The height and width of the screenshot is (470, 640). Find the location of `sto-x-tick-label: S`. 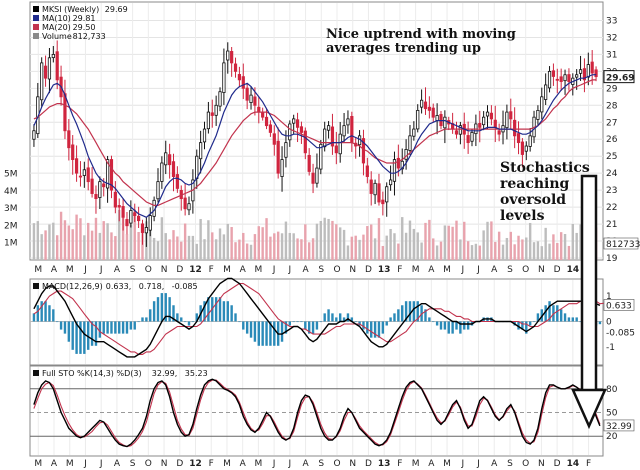

sto-x-tick-label: S is located at coordinates (133, 464).